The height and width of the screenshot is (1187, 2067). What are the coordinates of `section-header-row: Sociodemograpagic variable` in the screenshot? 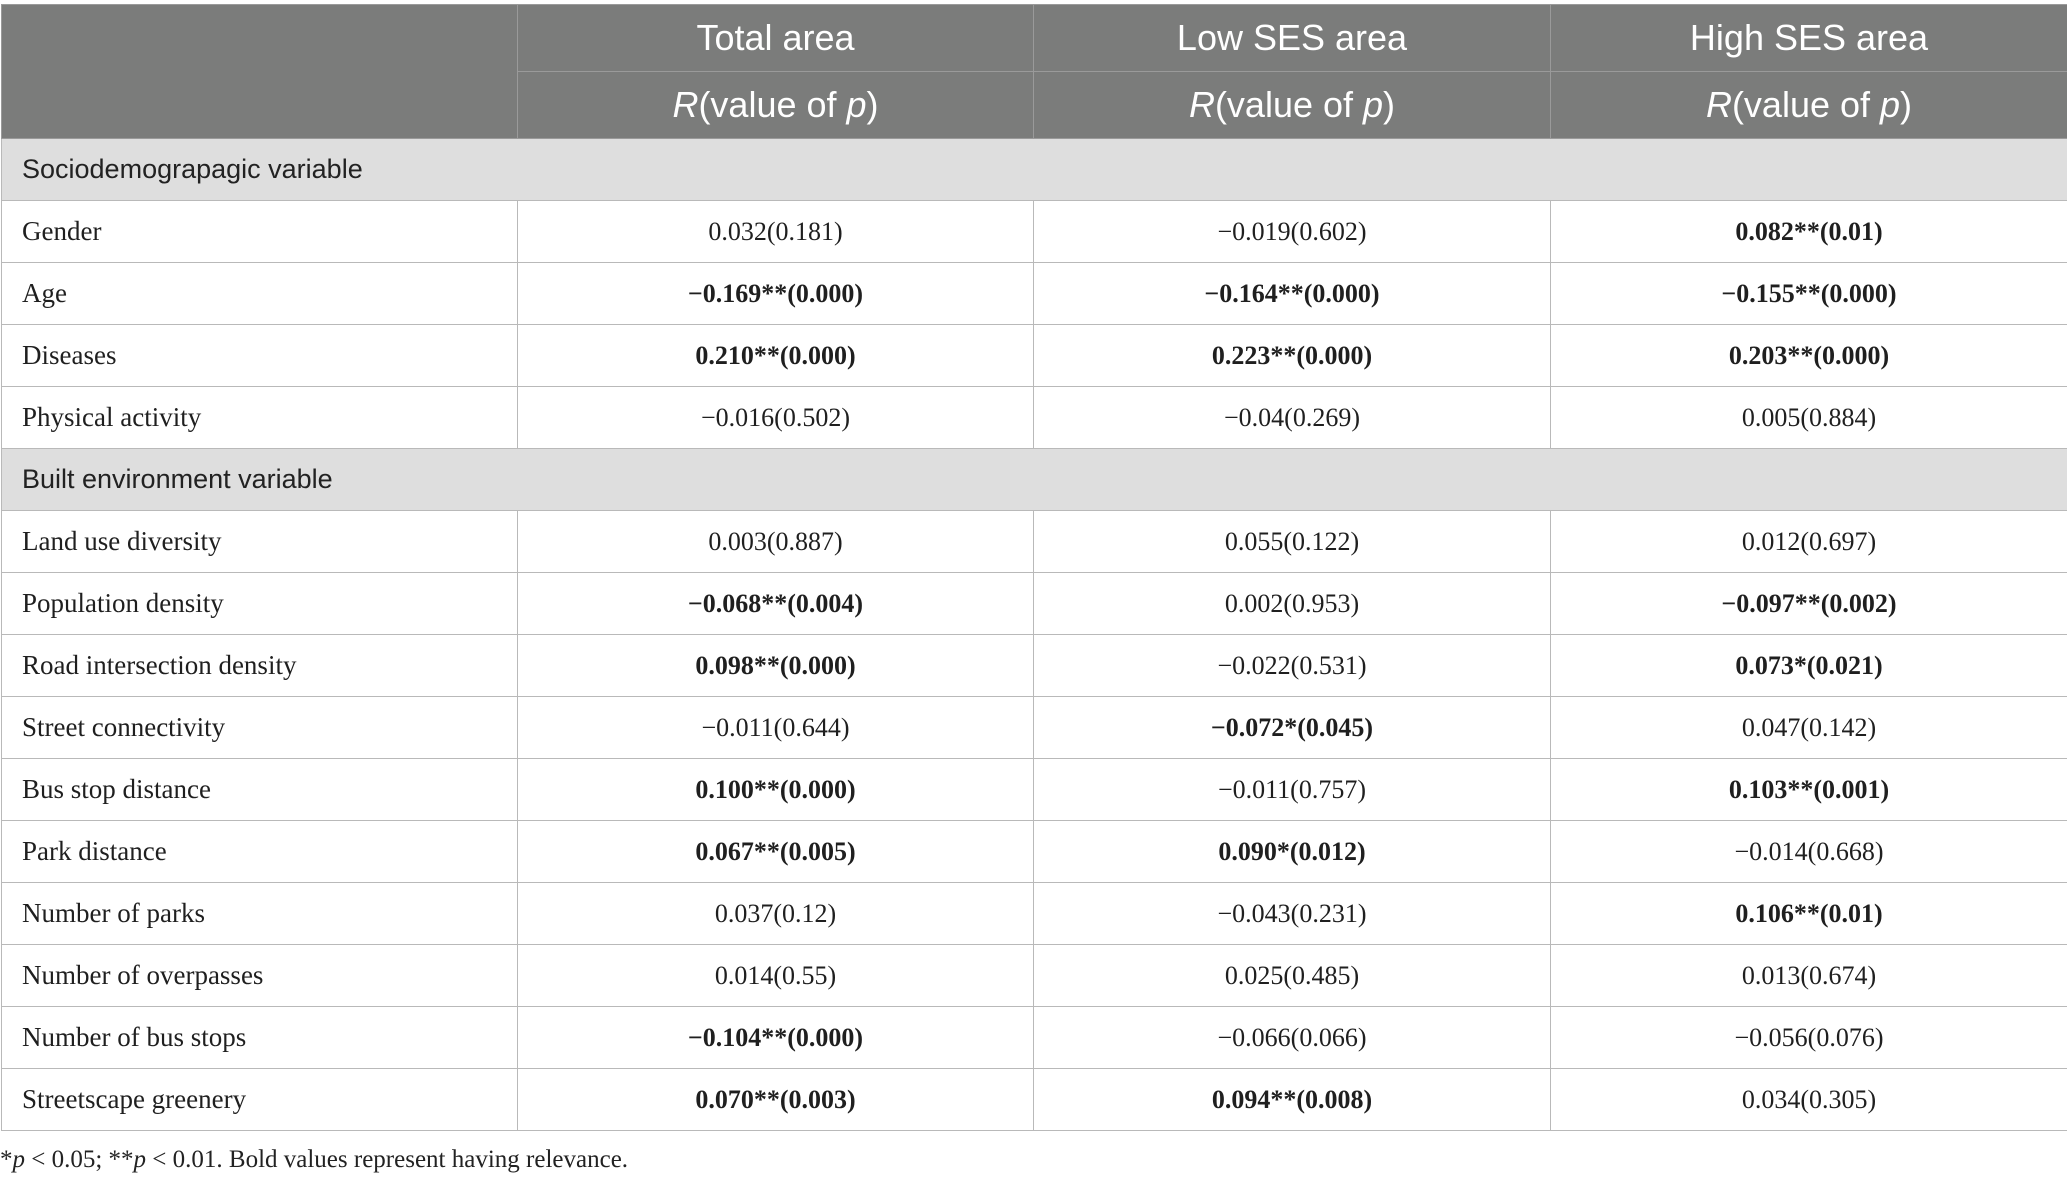 It's located at (1034, 169).